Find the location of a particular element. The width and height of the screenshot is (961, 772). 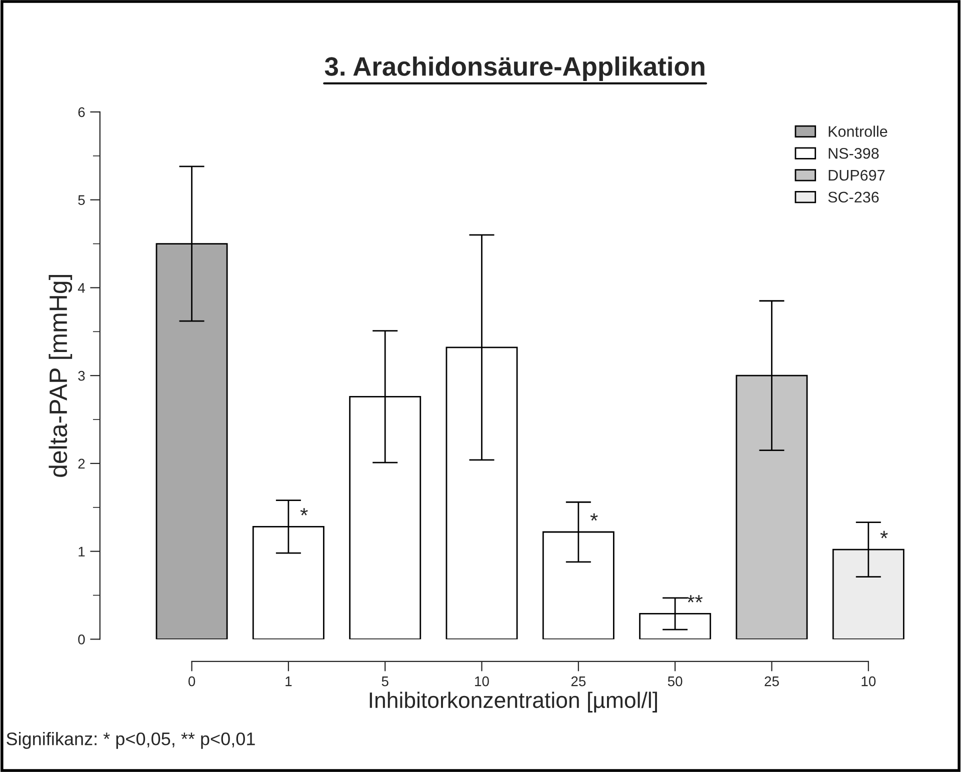

legend-label: NS-398 is located at coordinates (853, 153).